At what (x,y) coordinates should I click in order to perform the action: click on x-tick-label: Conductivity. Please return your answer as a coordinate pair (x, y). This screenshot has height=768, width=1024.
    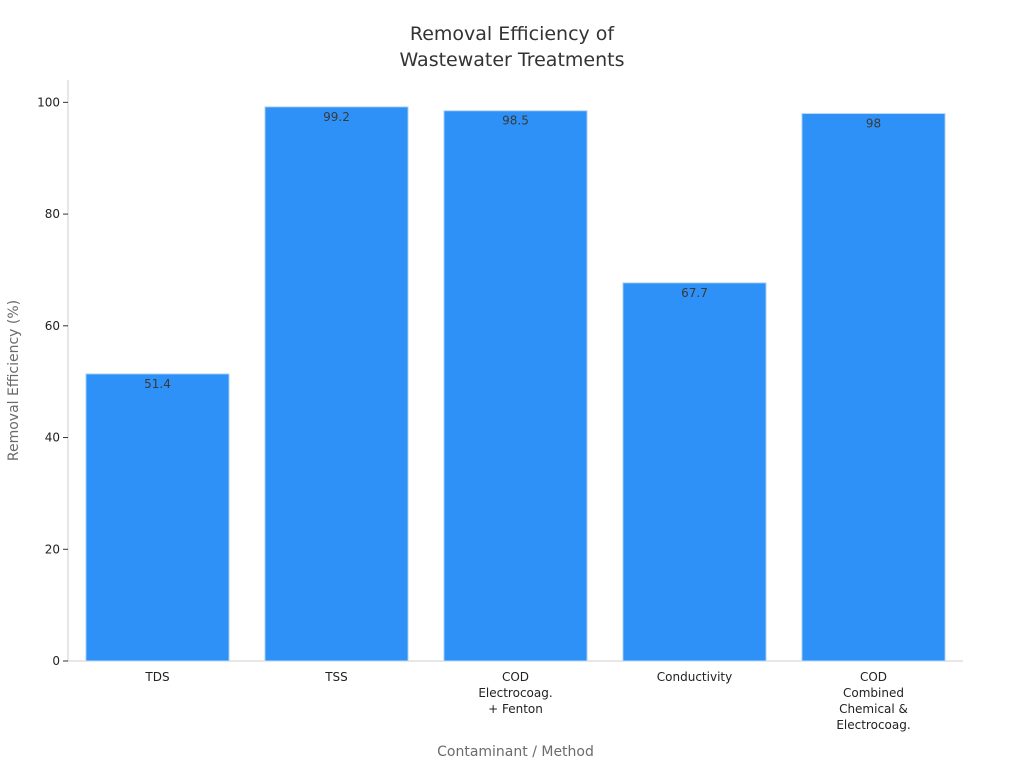
    Looking at the image, I should click on (694, 677).